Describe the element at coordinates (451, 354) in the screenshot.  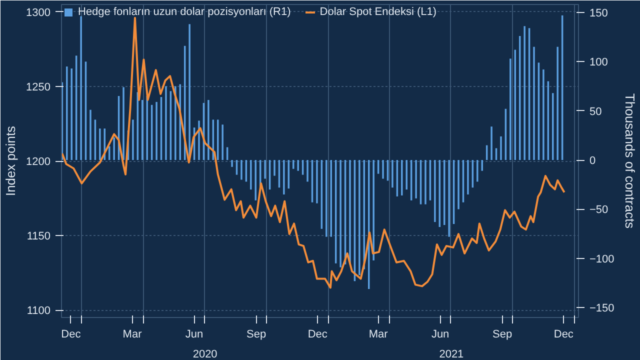
I see `text: 2021` at that location.